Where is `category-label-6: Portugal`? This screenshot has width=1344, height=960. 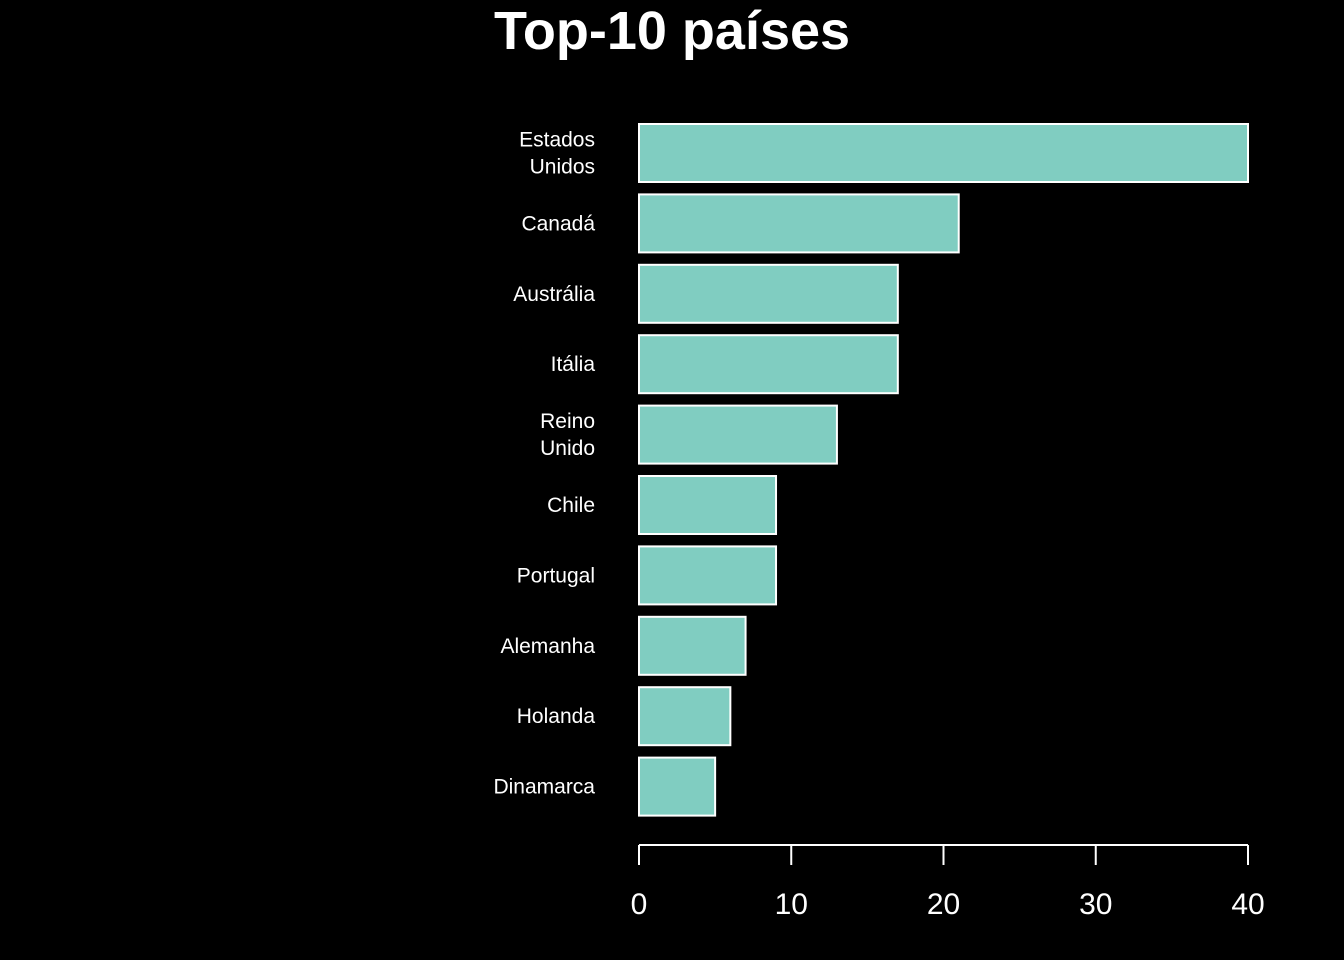 category-label-6: Portugal is located at coordinates (556, 575).